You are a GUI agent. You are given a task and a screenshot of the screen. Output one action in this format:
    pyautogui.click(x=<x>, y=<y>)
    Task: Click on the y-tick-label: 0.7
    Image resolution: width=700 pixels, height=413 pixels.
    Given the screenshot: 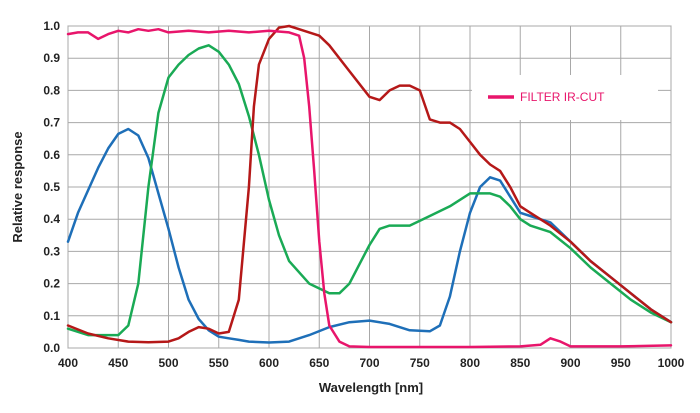 What is the action you would take?
    pyautogui.click(x=51, y=123)
    